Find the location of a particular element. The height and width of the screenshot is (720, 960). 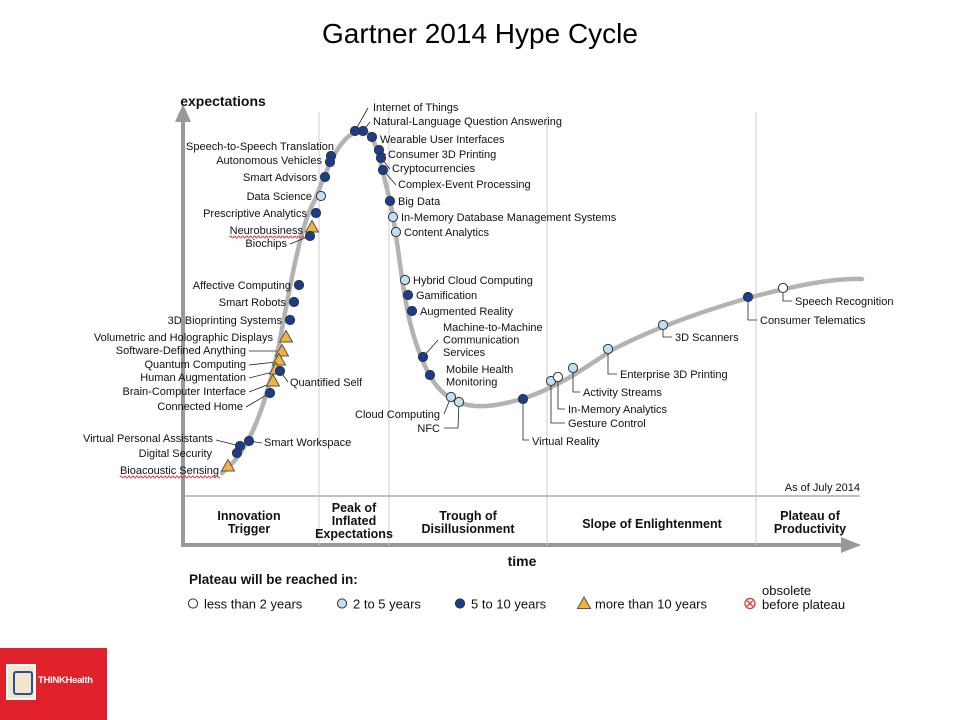

phase-label: Trough of is located at coordinates (468, 516).